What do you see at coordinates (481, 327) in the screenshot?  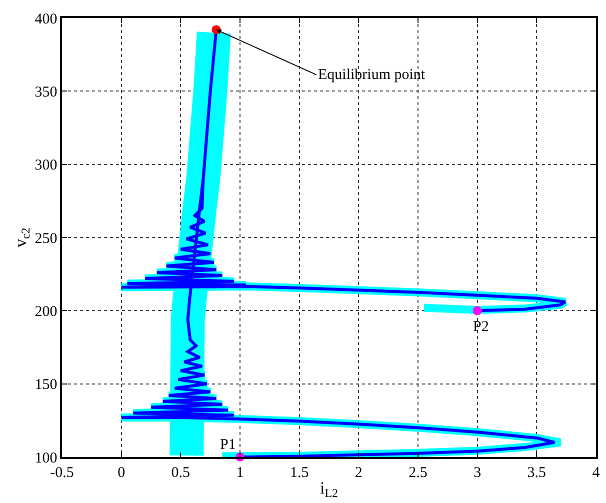 I see `annotation: P2` at bounding box center [481, 327].